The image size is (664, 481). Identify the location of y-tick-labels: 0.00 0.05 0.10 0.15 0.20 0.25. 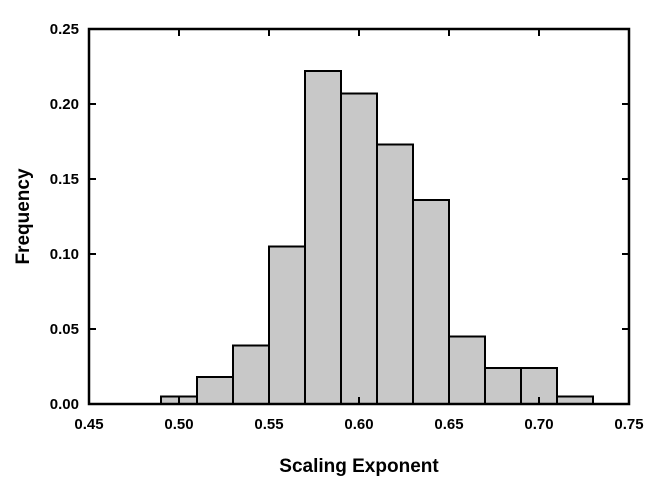
(64, 217).